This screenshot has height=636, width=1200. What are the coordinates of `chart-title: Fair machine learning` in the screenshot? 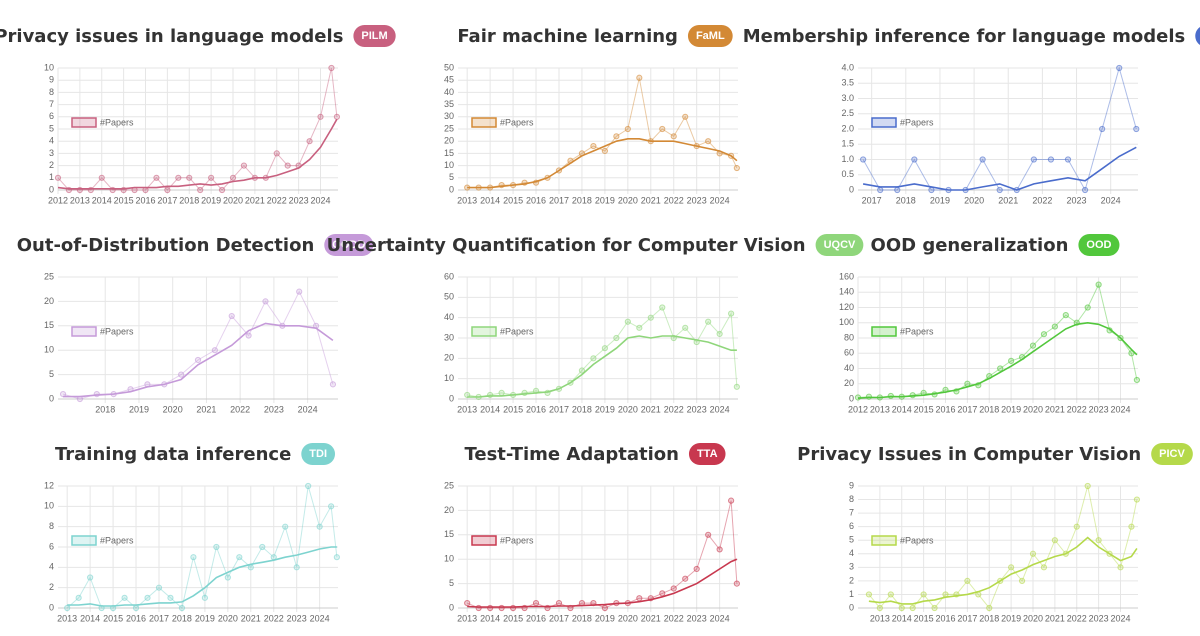 It's located at (567, 36).